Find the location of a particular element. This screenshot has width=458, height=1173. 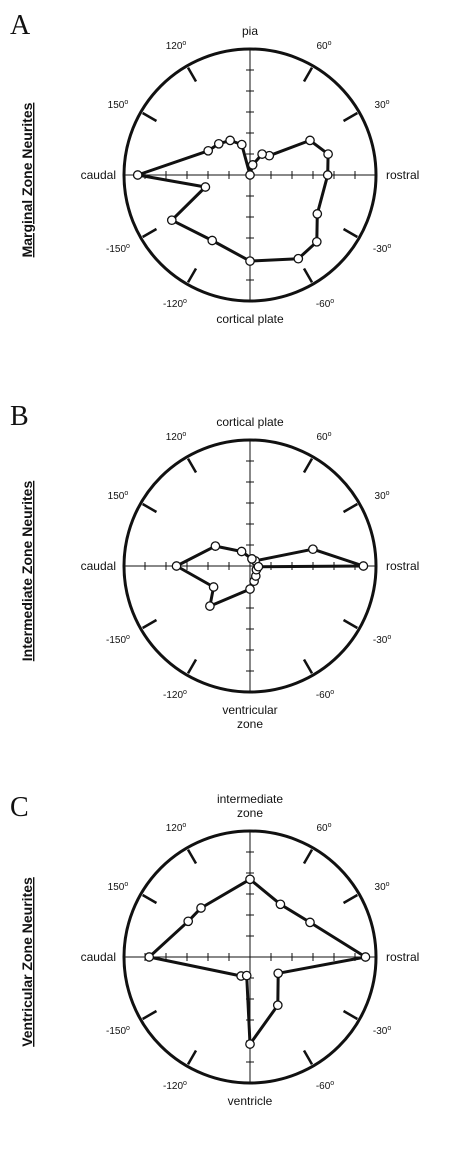

angle-label: 120o is located at coordinates (176, 46).